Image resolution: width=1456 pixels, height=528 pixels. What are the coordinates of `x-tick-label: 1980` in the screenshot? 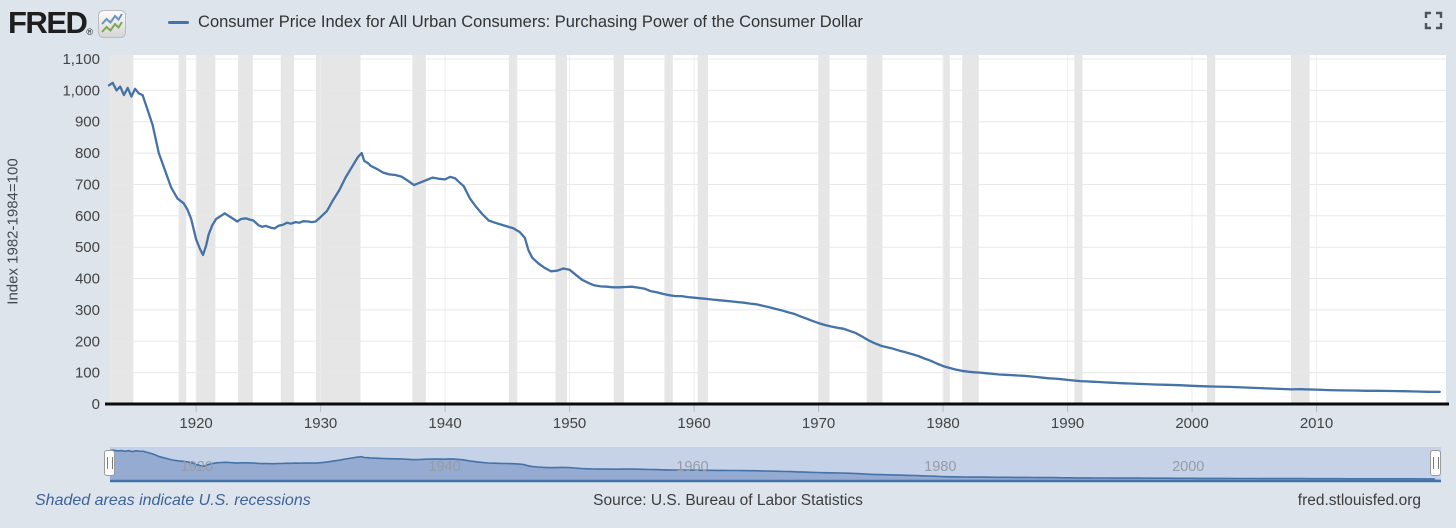 It's located at (942, 423).